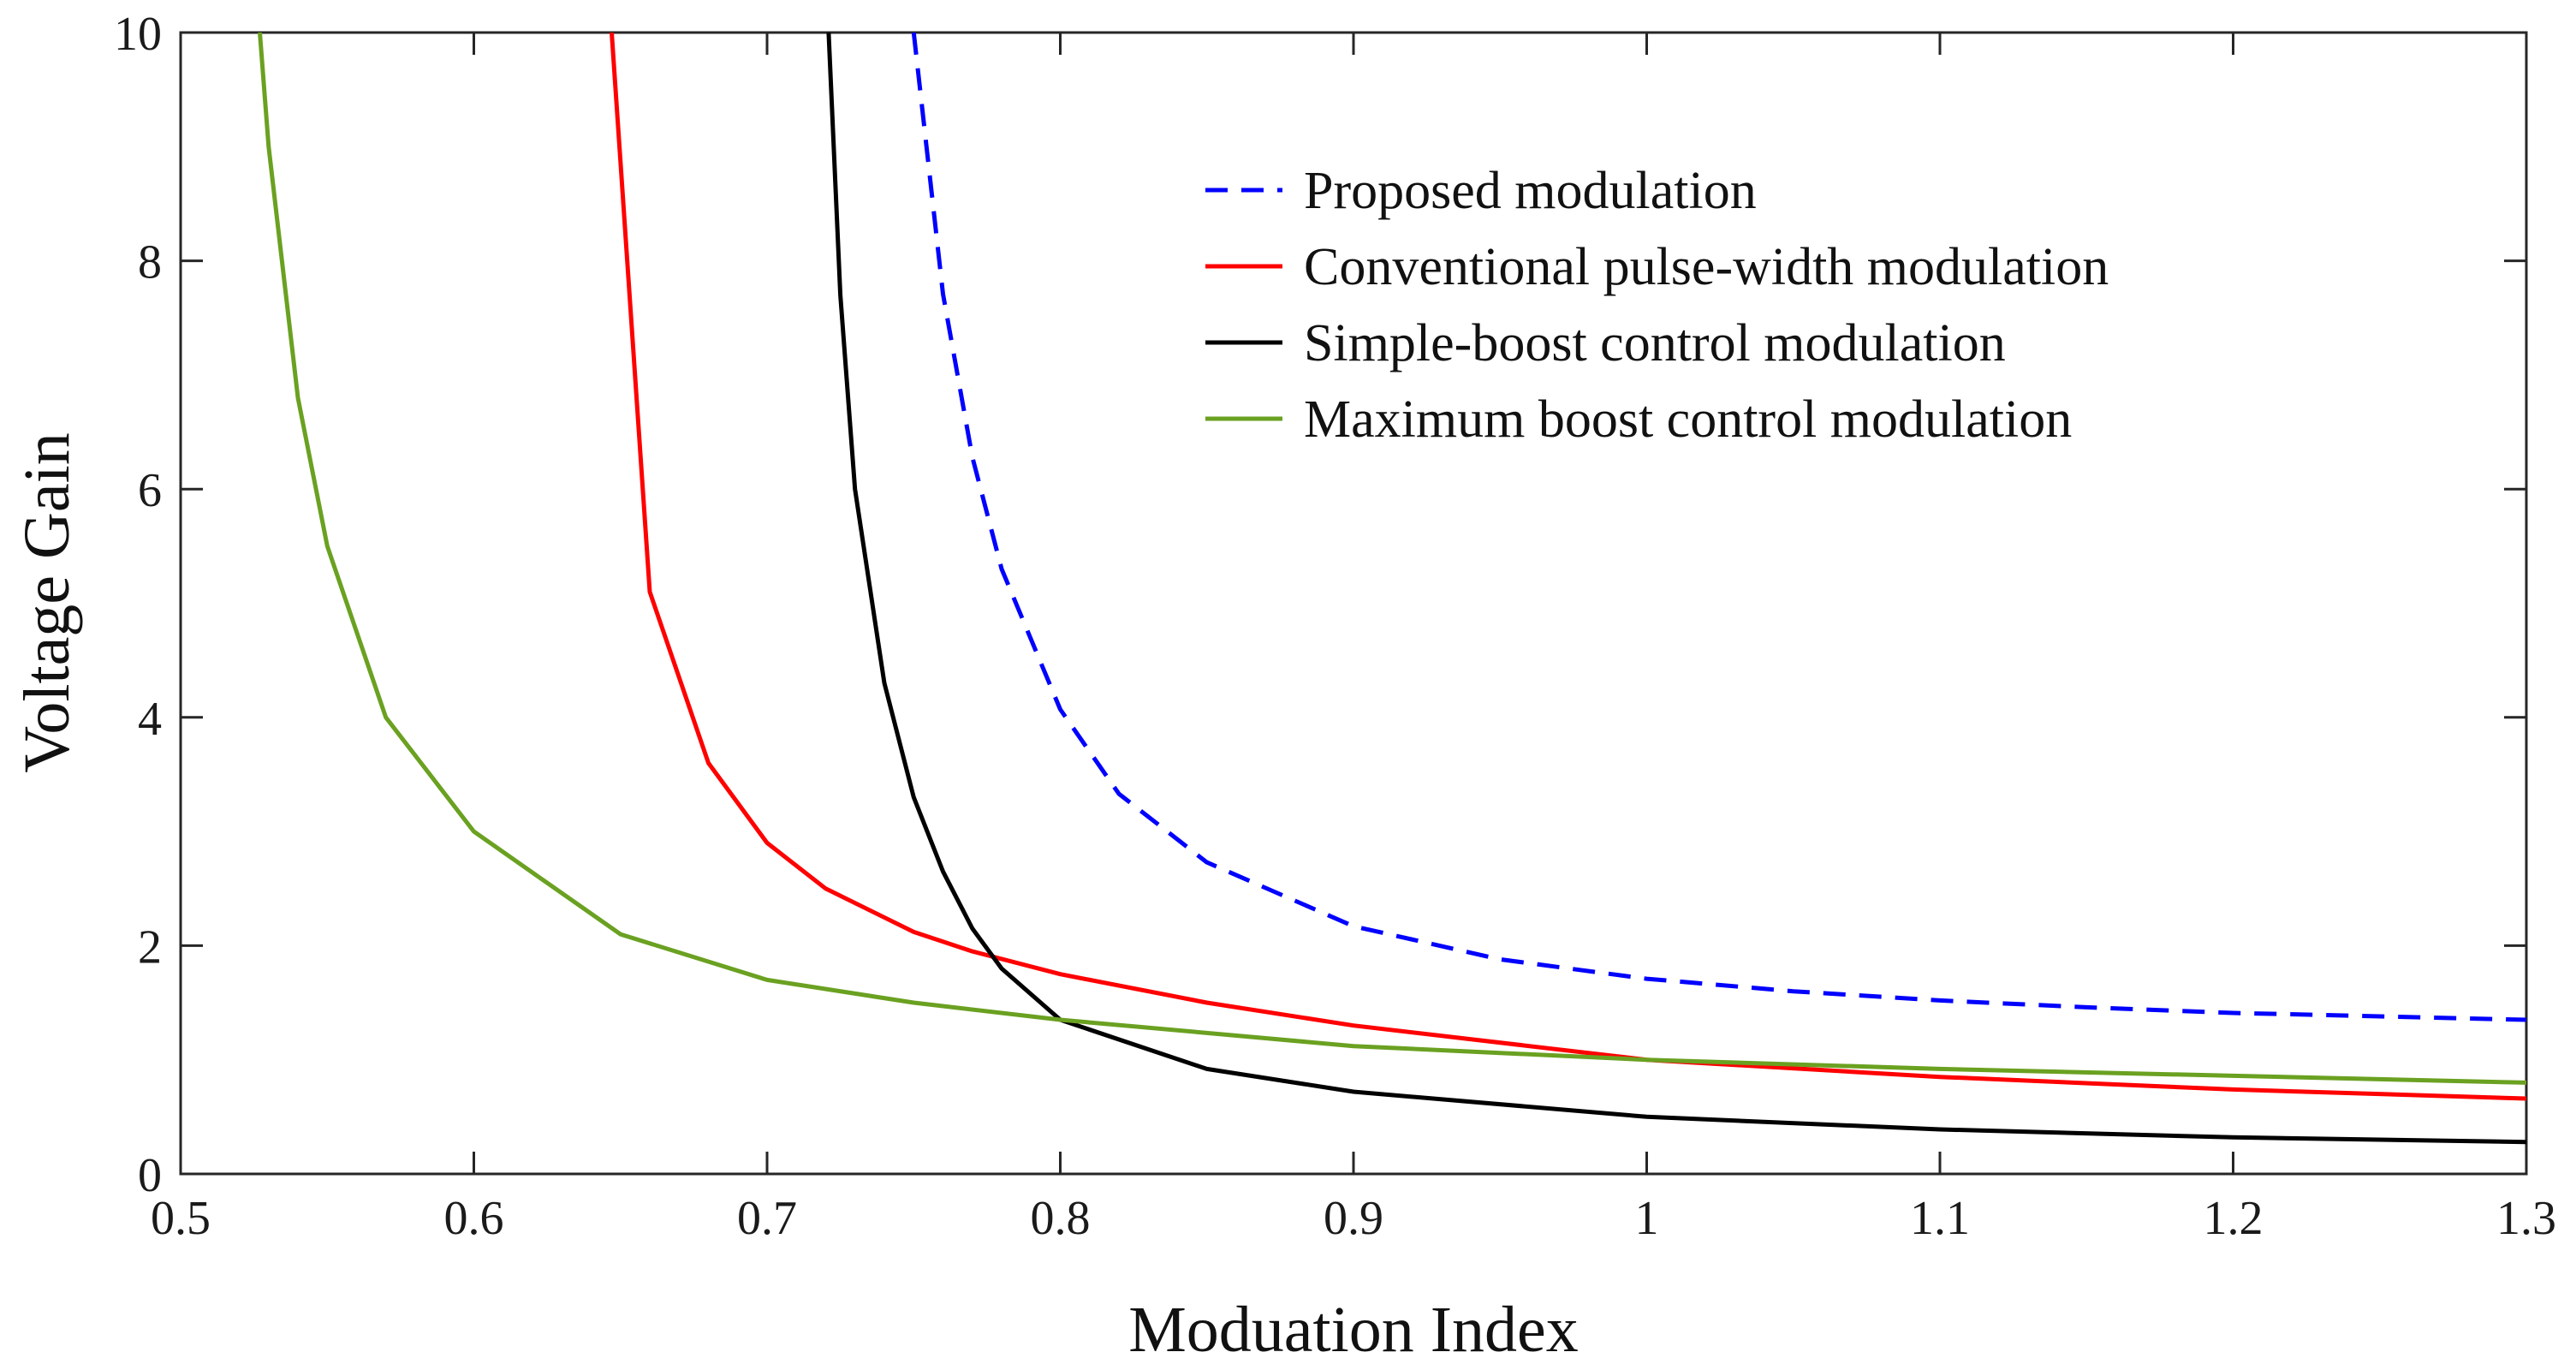 This screenshot has width=2576, height=1370. What do you see at coordinates (150, 262) in the screenshot?
I see `y-tick-label: 8` at bounding box center [150, 262].